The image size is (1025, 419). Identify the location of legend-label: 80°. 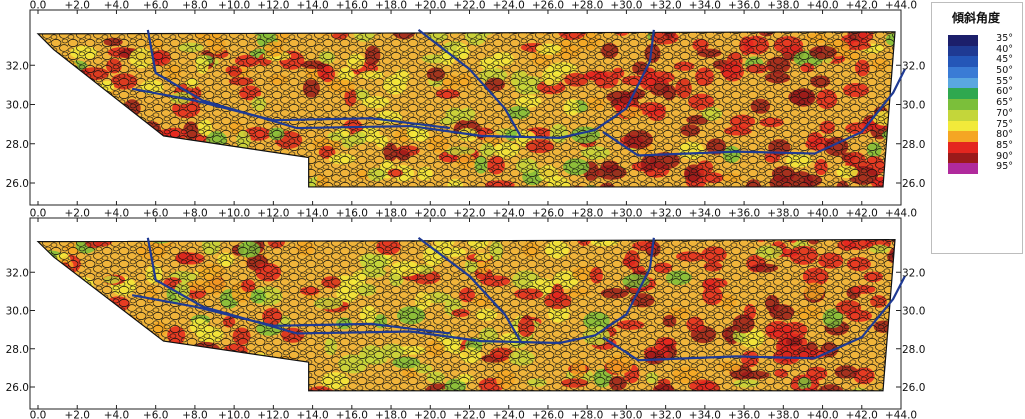
(1004, 135).